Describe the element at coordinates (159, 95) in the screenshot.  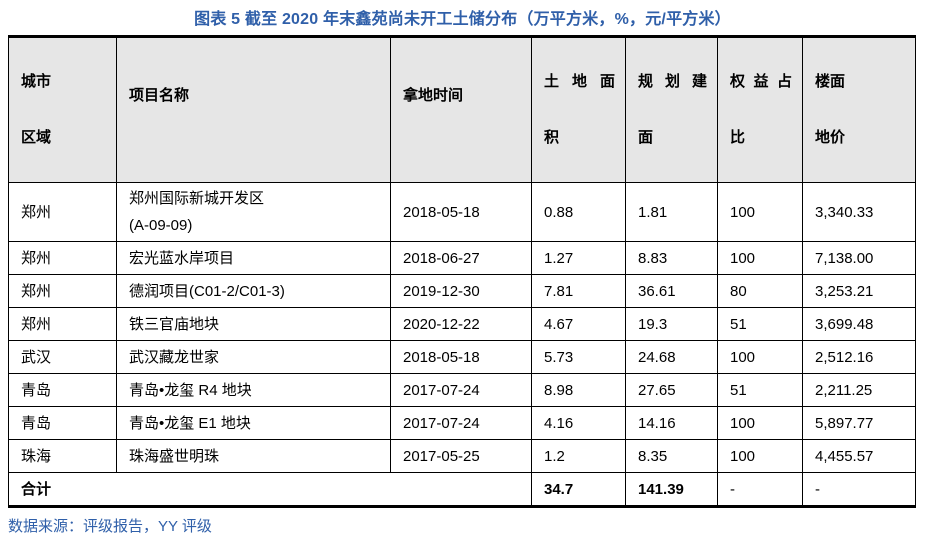
I see `header-line: 项目名称` at that location.